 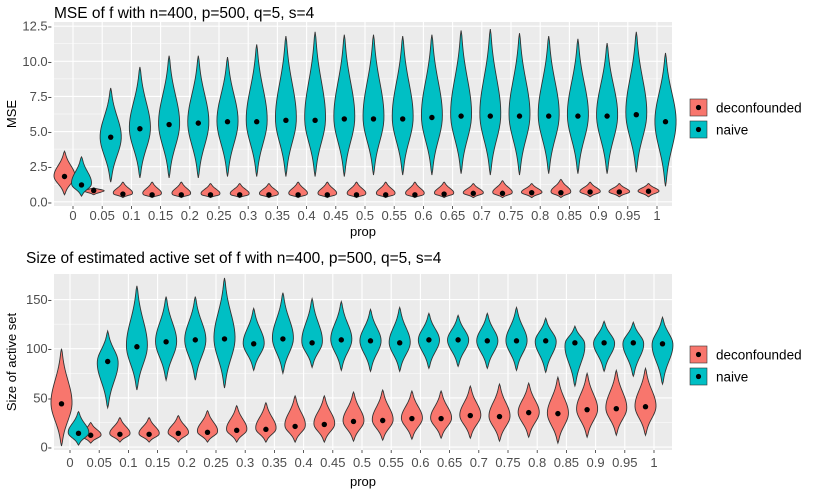 I want to click on mse-y-tick-labels: 0.0- 2.5- 5.0- 7.5- 10.0- 12.5-, so click(x=37, y=114).